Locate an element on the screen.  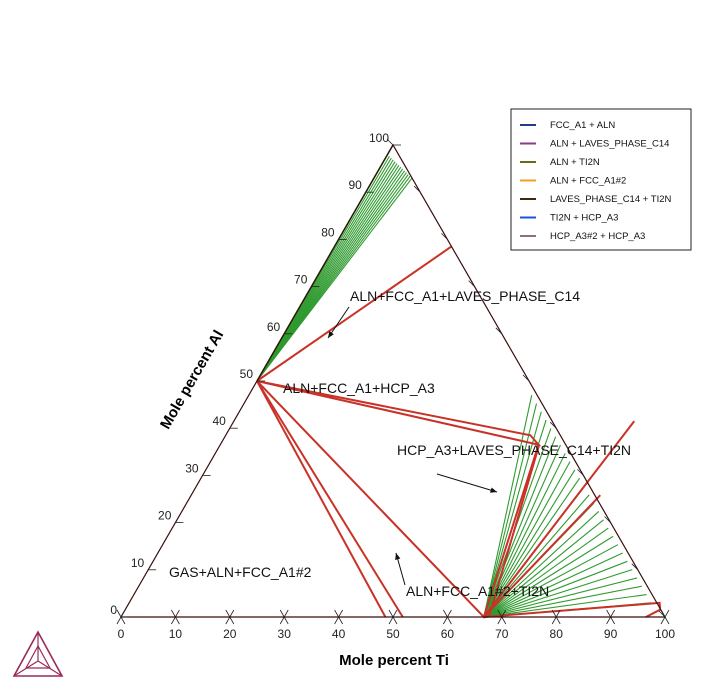
legend-label: ALN + LAVES_PHASE_C14 is located at coordinates (609, 144).